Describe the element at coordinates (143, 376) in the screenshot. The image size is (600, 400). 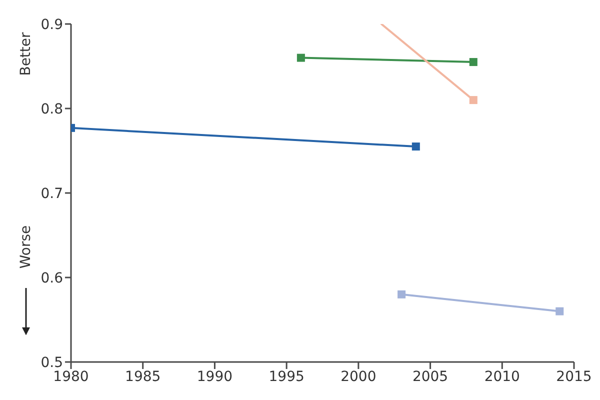
I see `x-tick-label: 1985` at that location.